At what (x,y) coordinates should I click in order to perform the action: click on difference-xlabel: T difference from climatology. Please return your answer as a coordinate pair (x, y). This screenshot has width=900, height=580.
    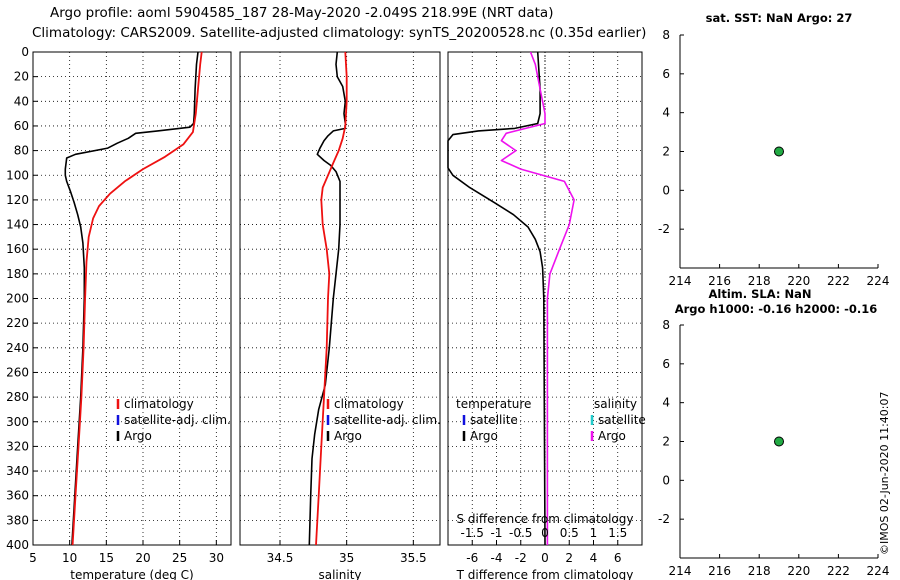
    Looking at the image, I should click on (545, 574).